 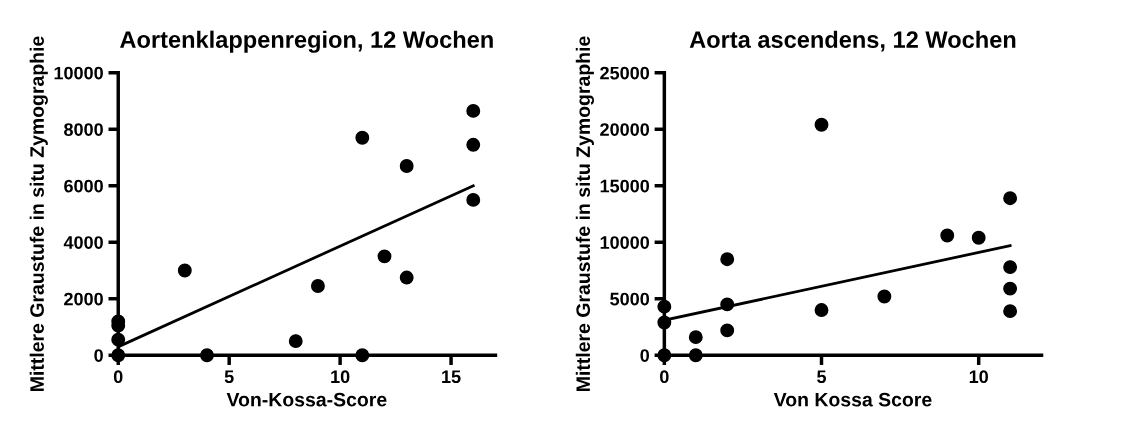 I want to click on x-axis-title: Von-Kossa-Score, so click(x=306, y=399).